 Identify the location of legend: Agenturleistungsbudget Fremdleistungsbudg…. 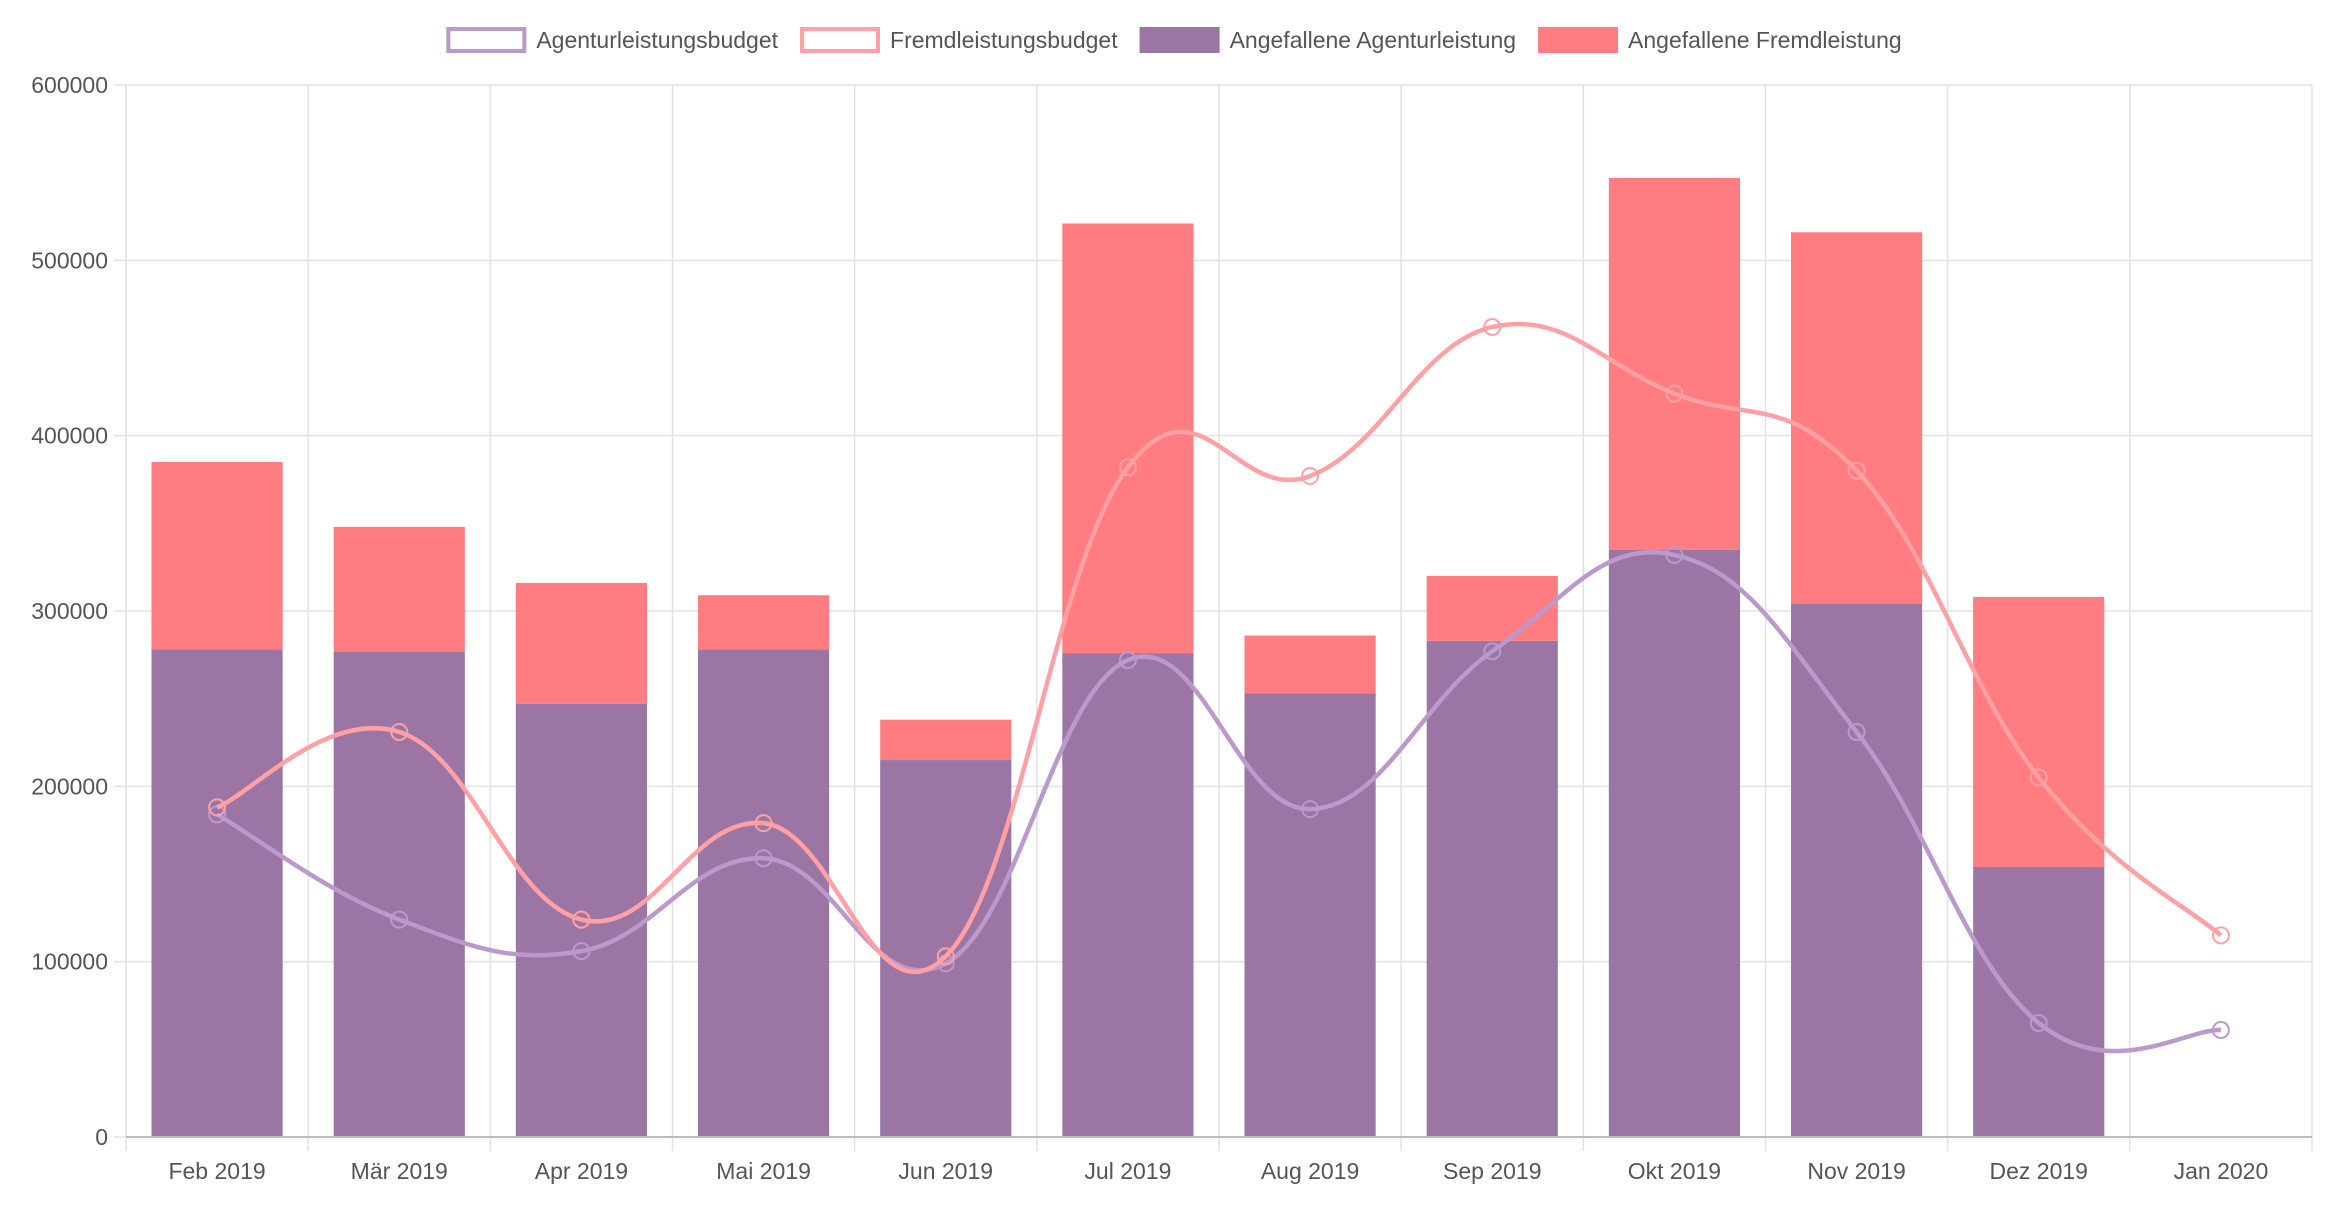
(1174, 40).